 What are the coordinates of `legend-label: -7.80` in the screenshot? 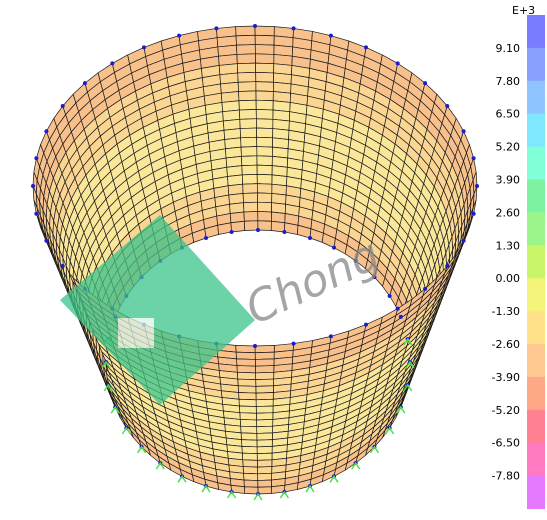 It's located at (506, 476).